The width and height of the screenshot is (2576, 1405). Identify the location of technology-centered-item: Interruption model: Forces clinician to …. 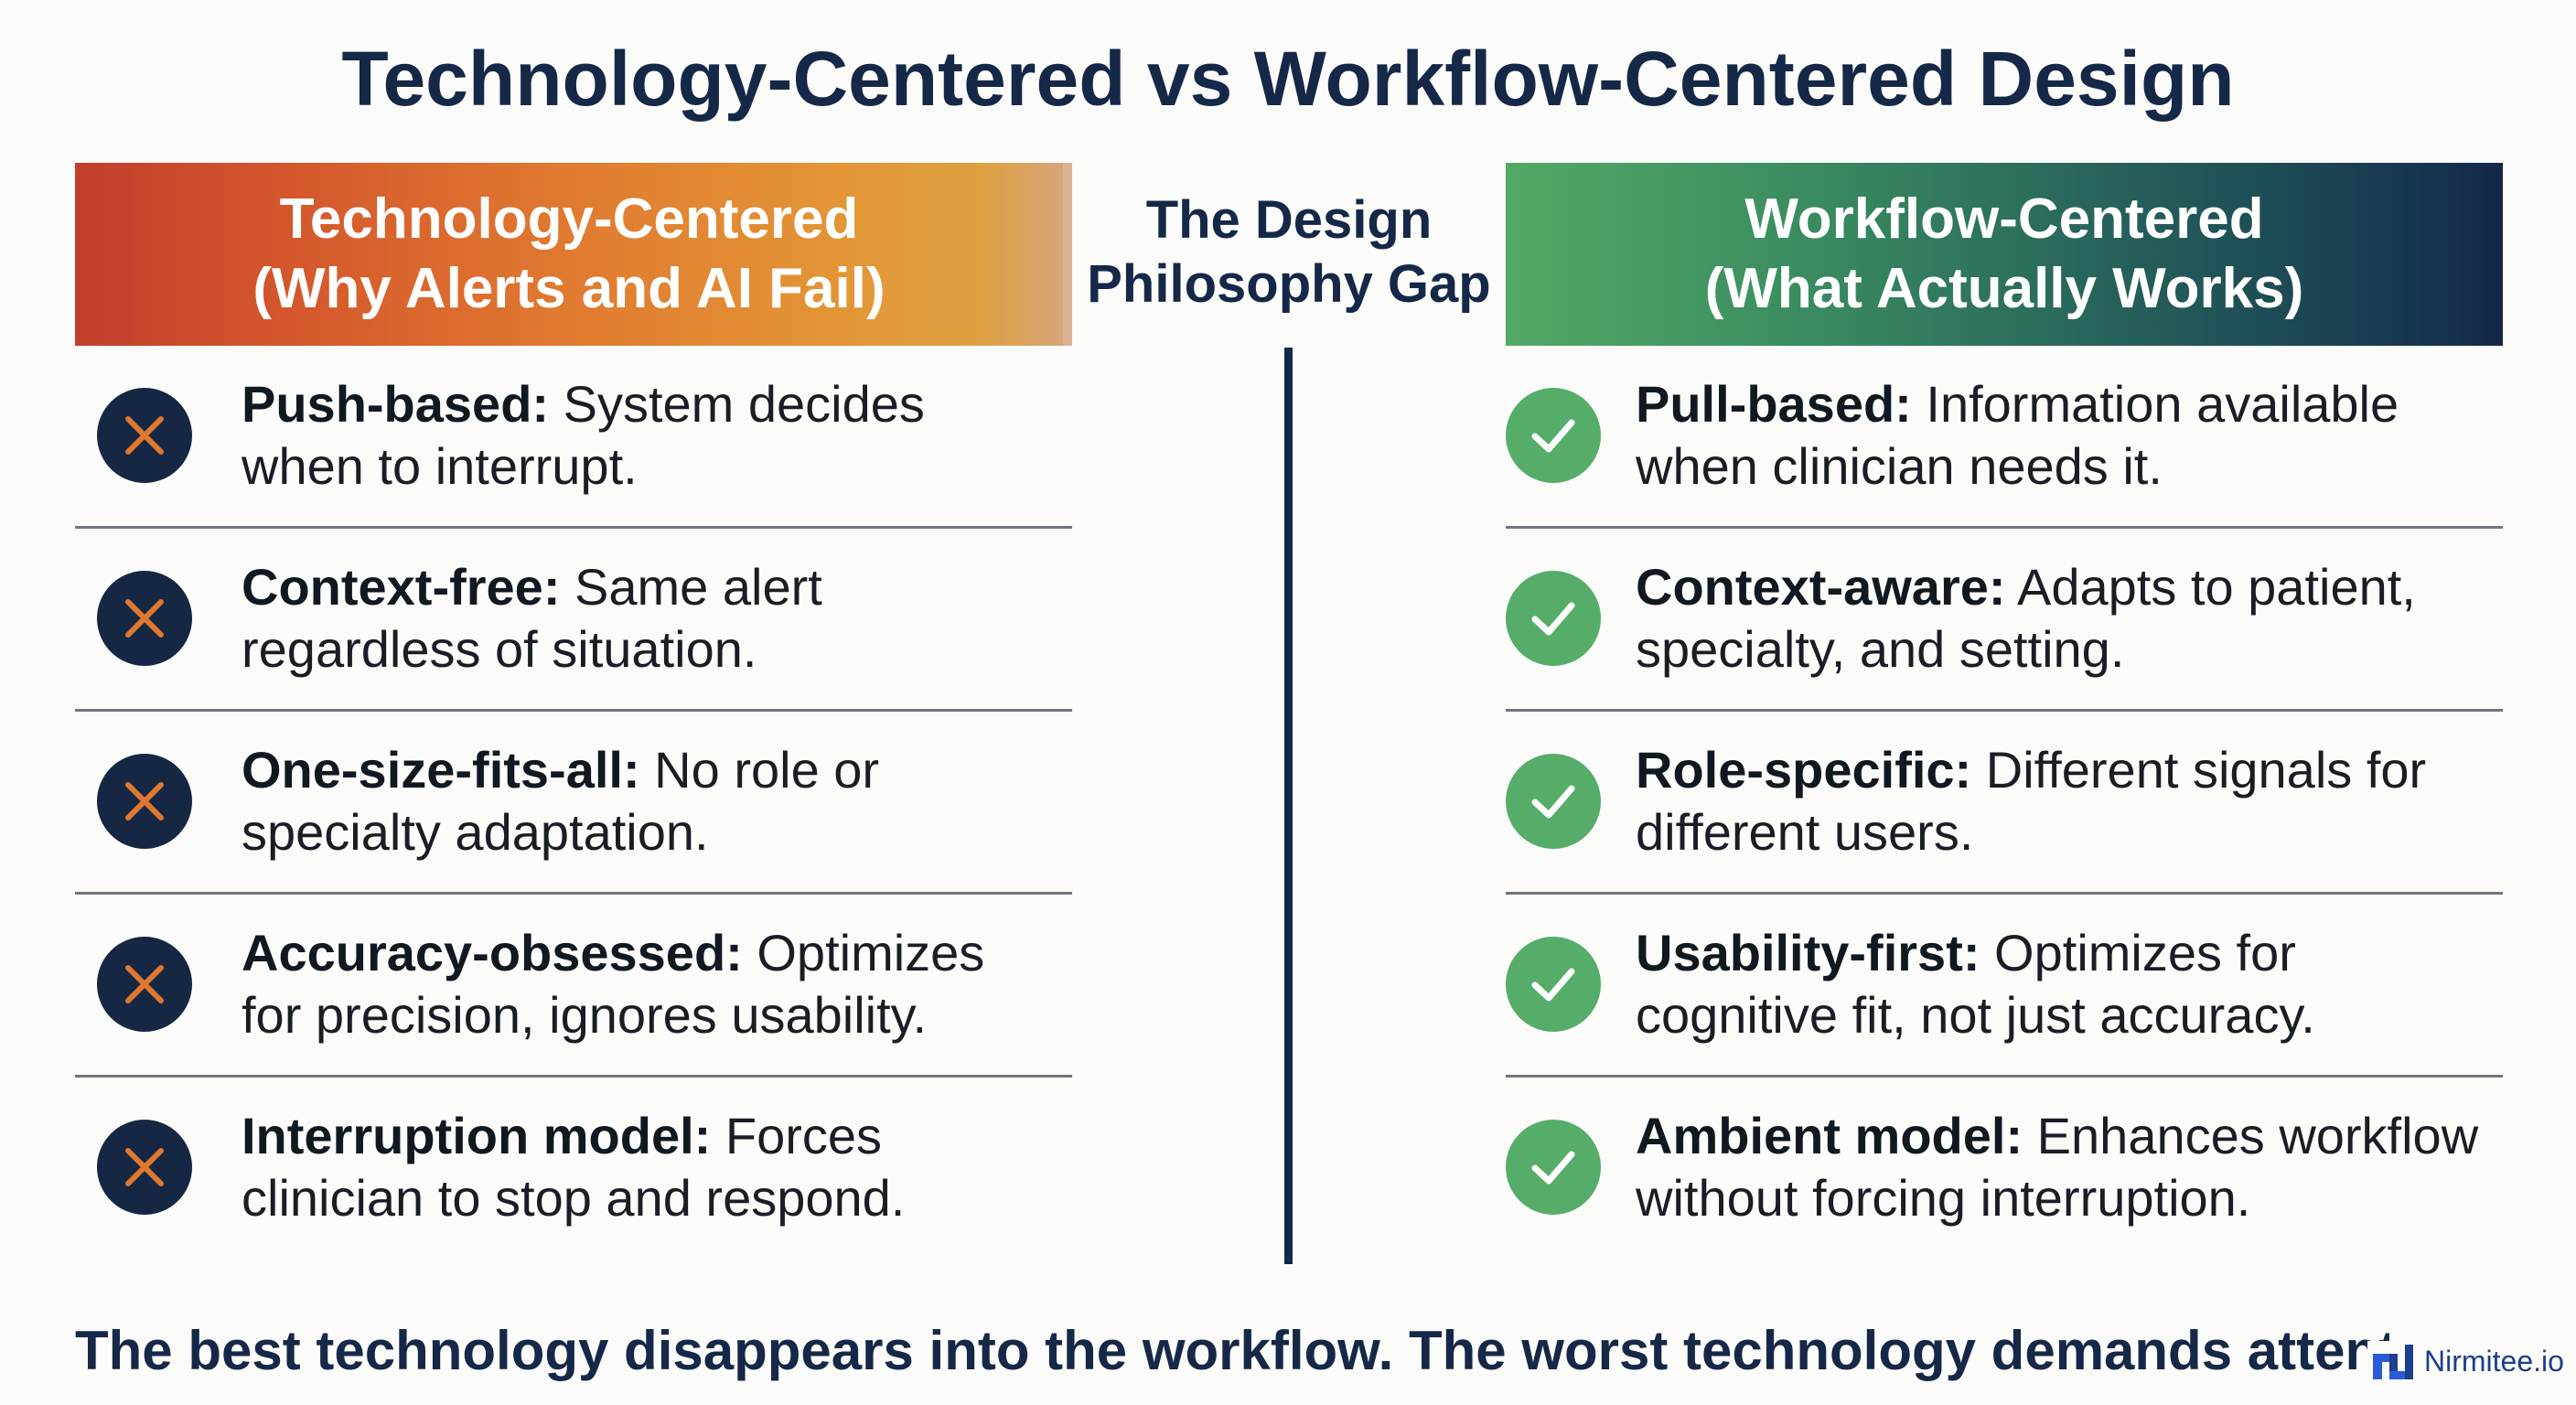
(573, 1169).